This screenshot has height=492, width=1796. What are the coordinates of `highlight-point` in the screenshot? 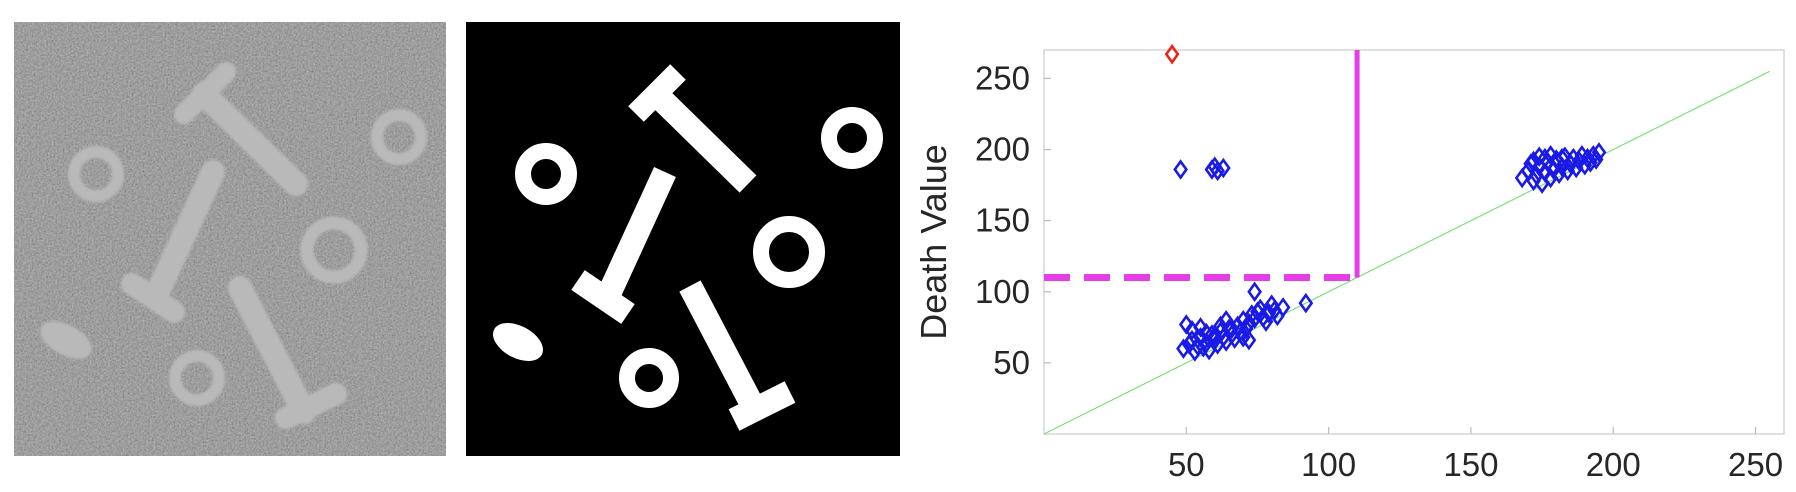 It's located at (1172, 54).